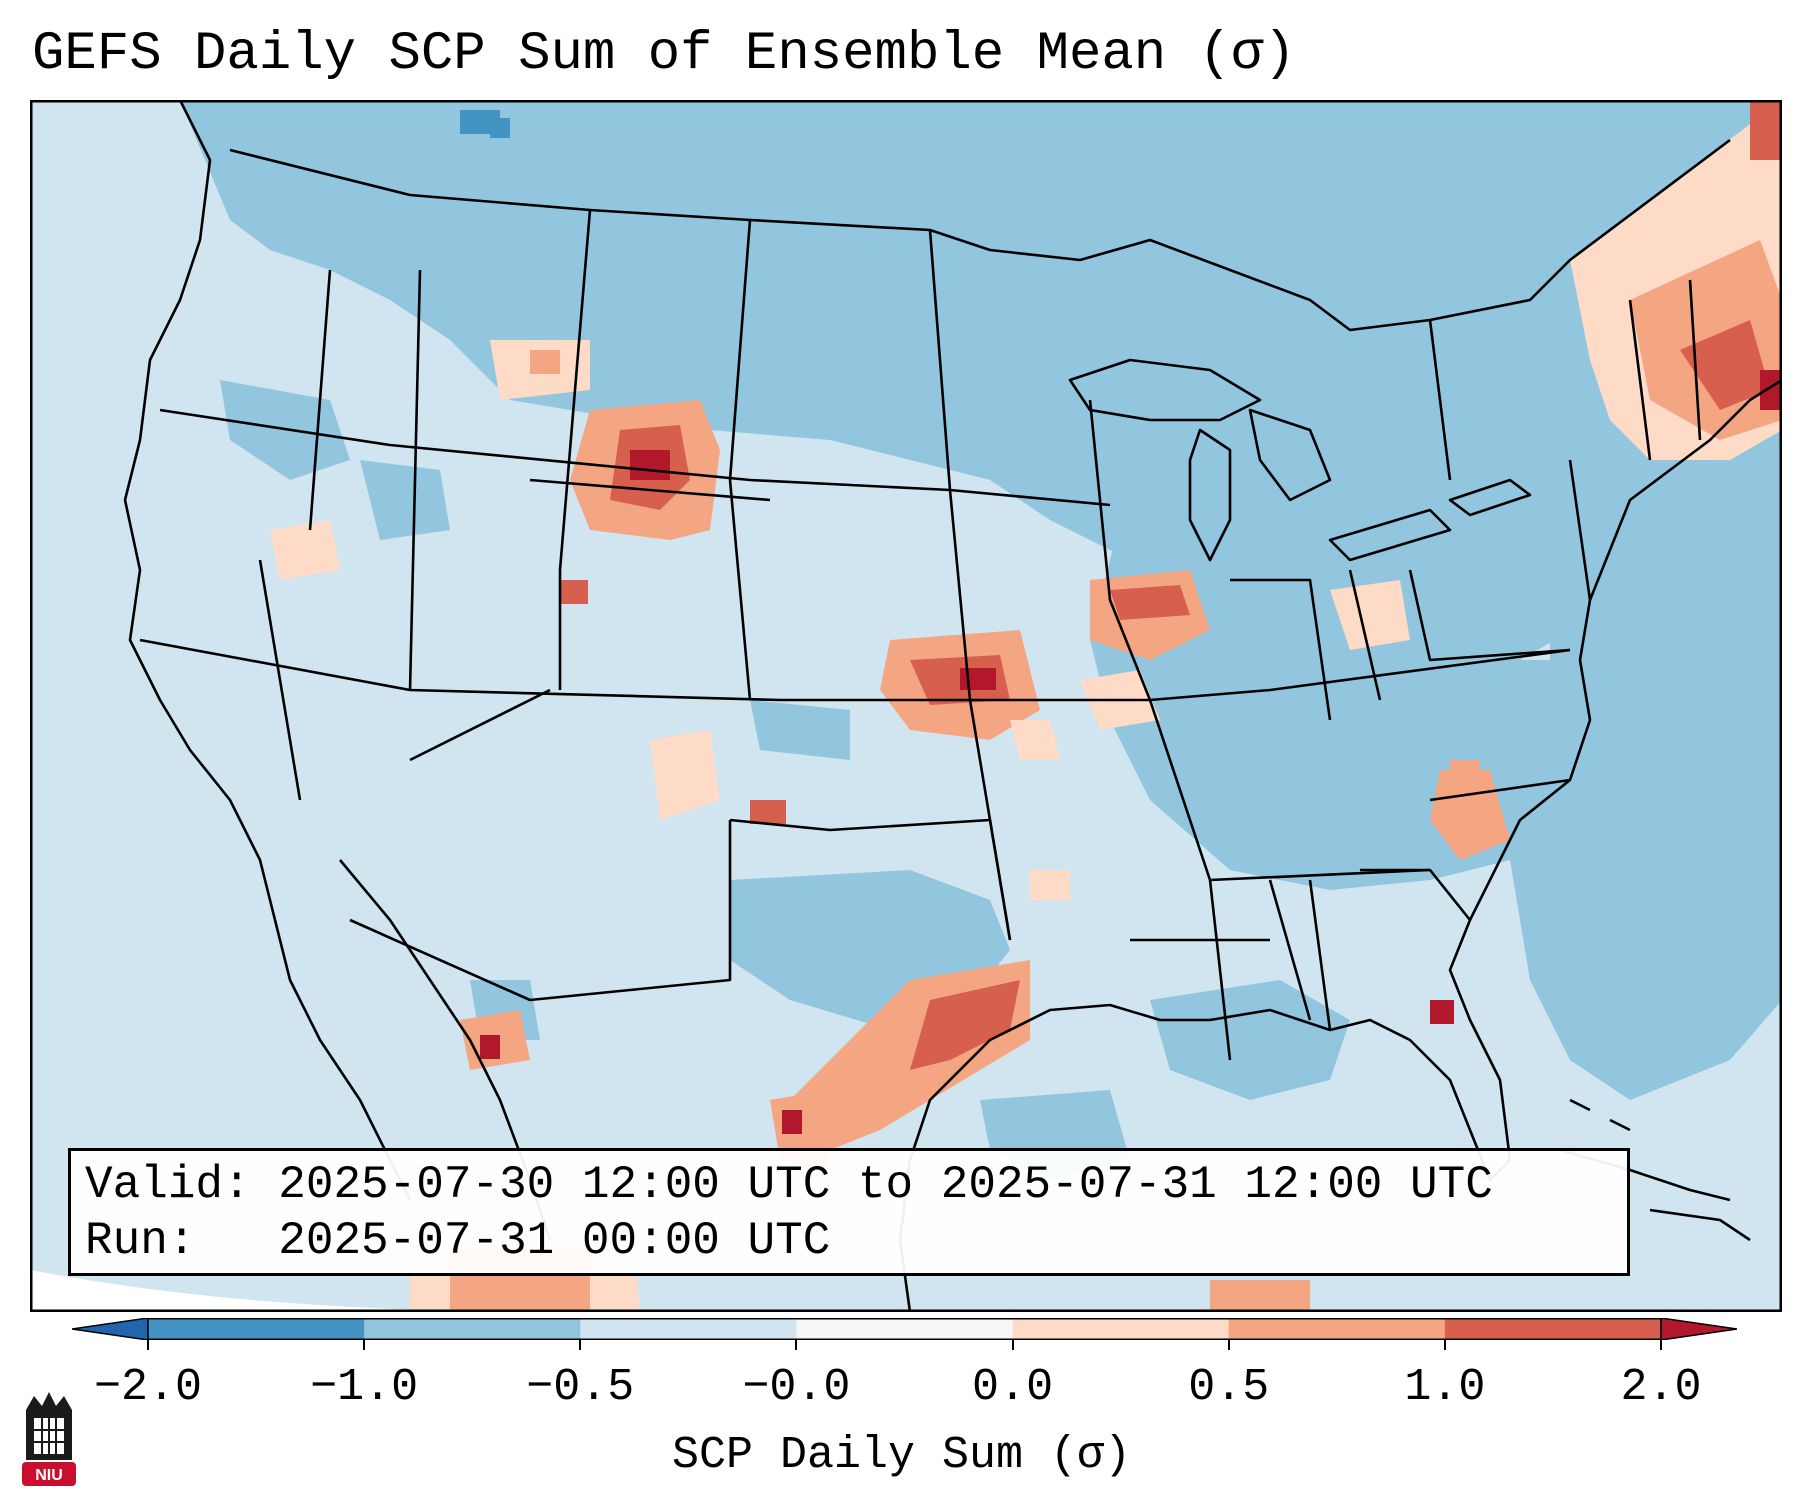 The width and height of the screenshot is (1803, 1506). Describe the element at coordinates (901, 1455) in the screenshot. I see `colorbar-title: SCP Daily Sum (σ)` at that location.